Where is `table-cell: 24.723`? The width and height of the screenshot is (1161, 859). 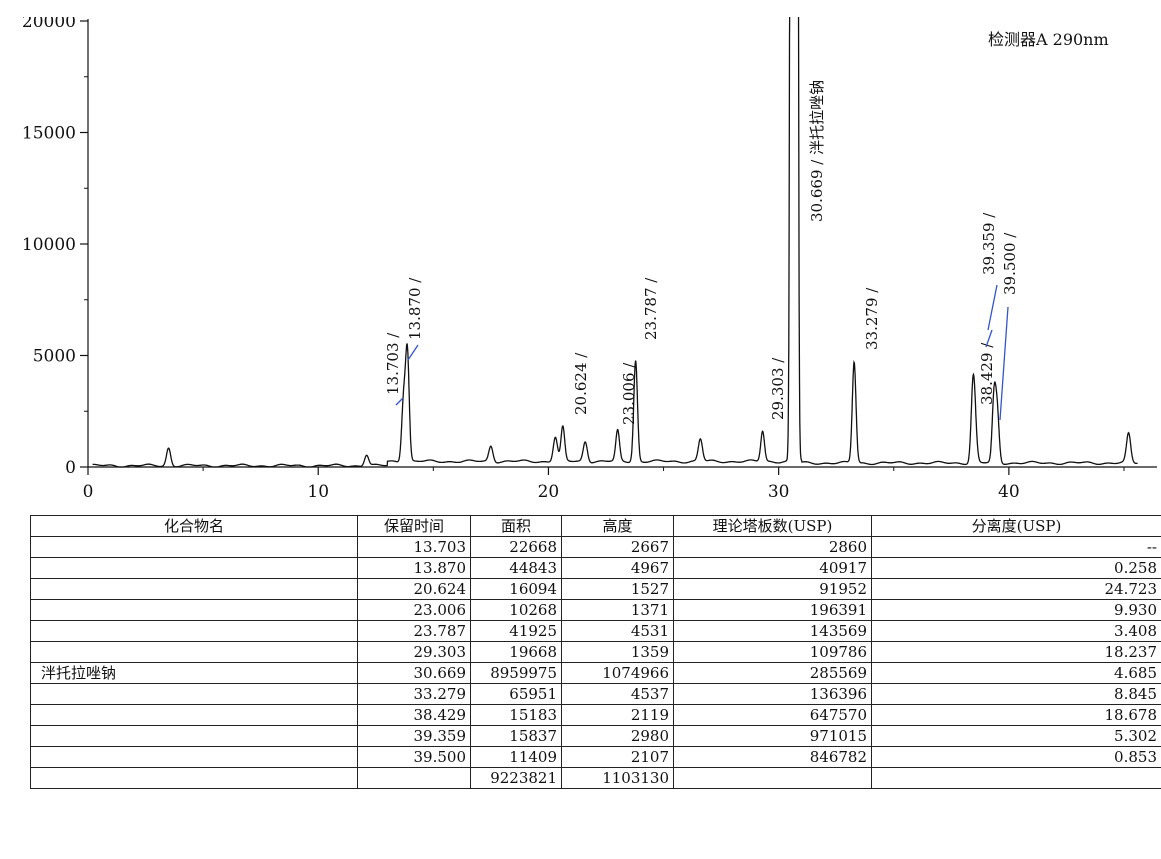
table-cell: 24.723 is located at coordinates (1016, 589).